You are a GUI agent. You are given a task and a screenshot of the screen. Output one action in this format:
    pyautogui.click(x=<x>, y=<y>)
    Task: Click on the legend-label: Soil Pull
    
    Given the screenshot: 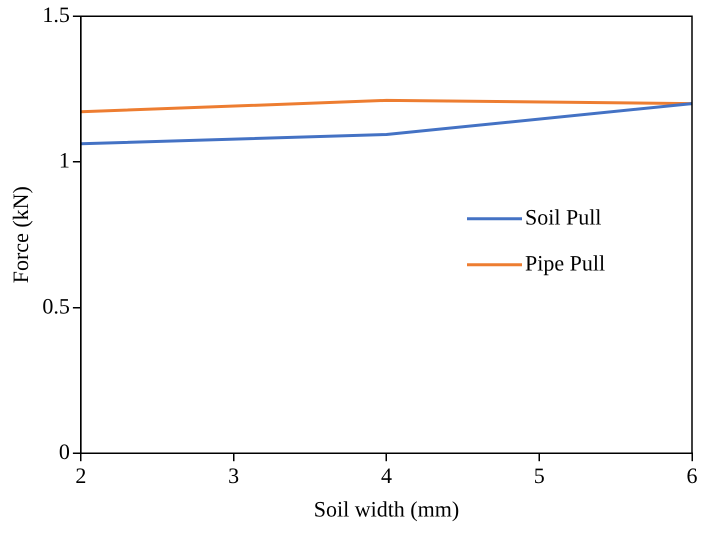 What is the action you would take?
    pyautogui.click(x=563, y=217)
    